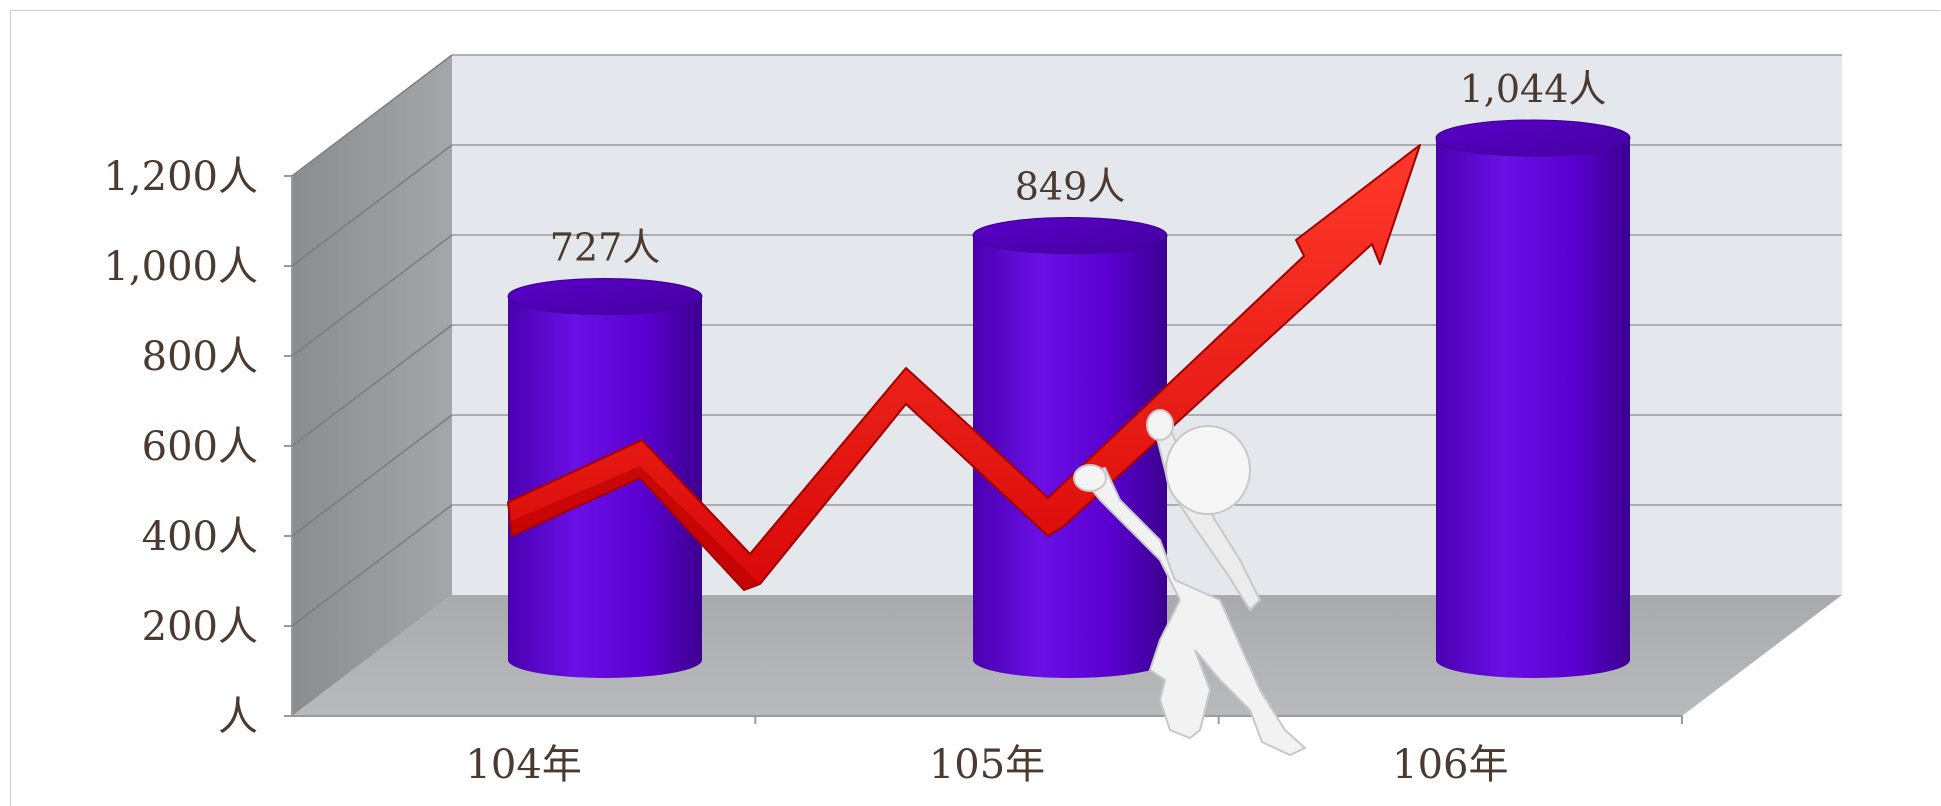  Describe the element at coordinates (200, 627) in the screenshot. I see `y-tick-label: 200人` at that location.